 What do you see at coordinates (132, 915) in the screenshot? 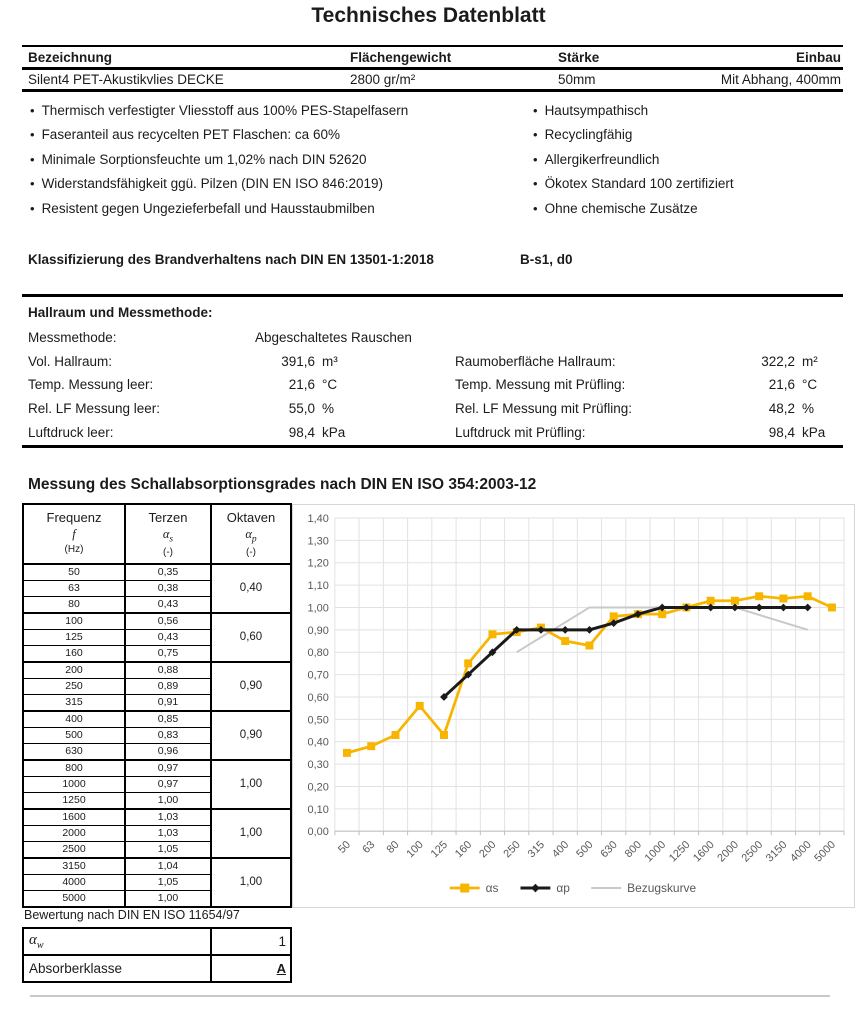
I see `bewertung-title: Bewertung nach DIN EN ISO 11654/97` at bounding box center [132, 915].